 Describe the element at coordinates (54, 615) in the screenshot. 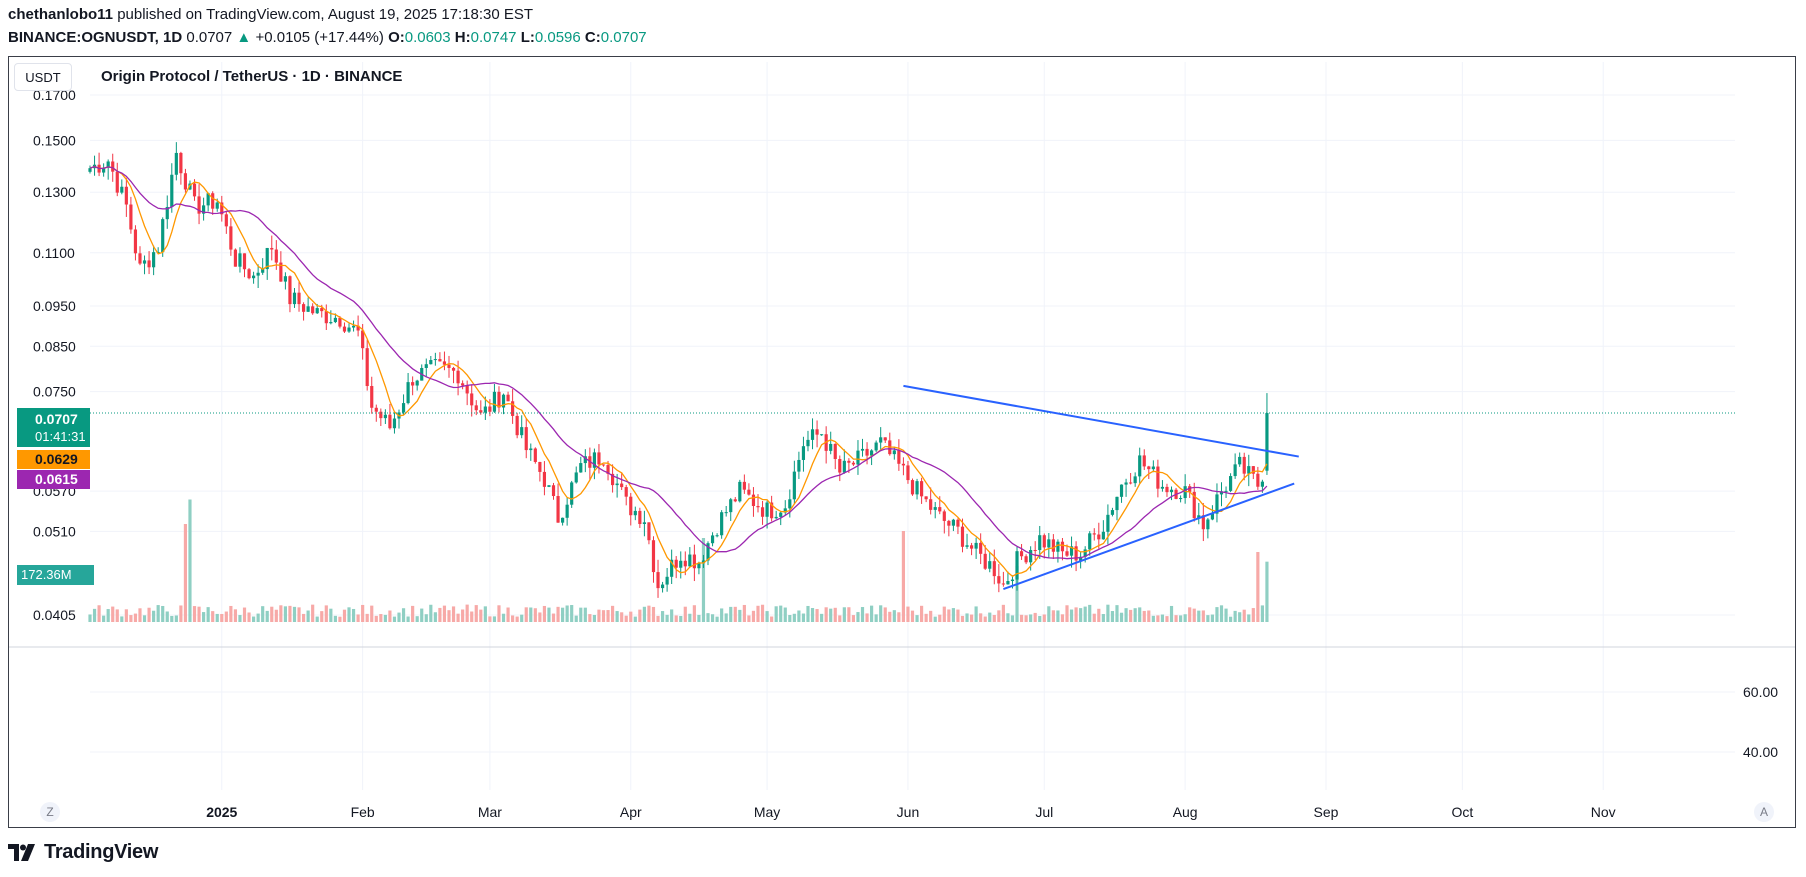

I see `price-tick-label: 0.0405` at that location.